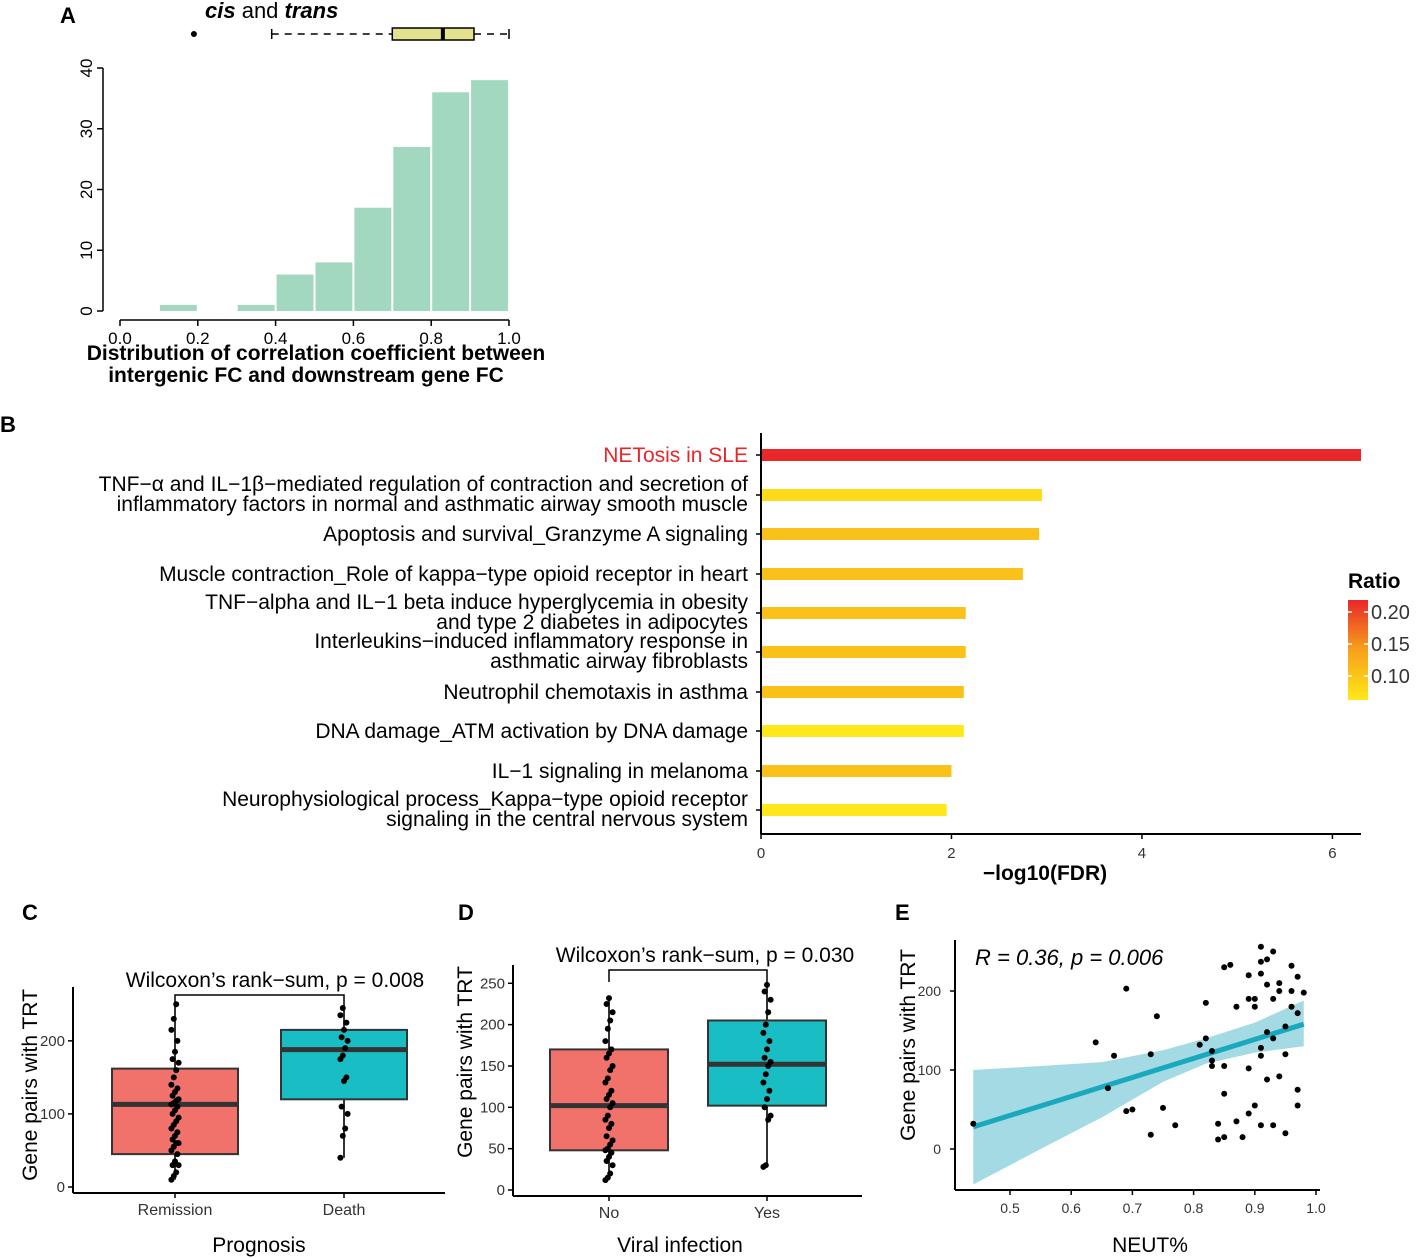  Describe the element at coordinates (8, 424) in the screenshot. I see `panel-b-label: B` at that location.